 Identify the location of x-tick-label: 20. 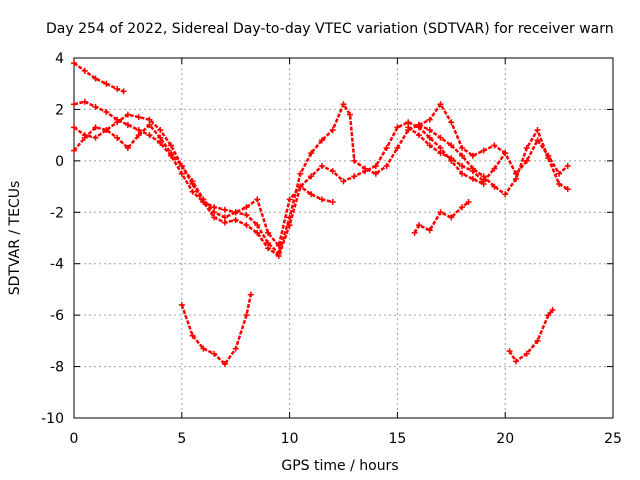
(505, 439).